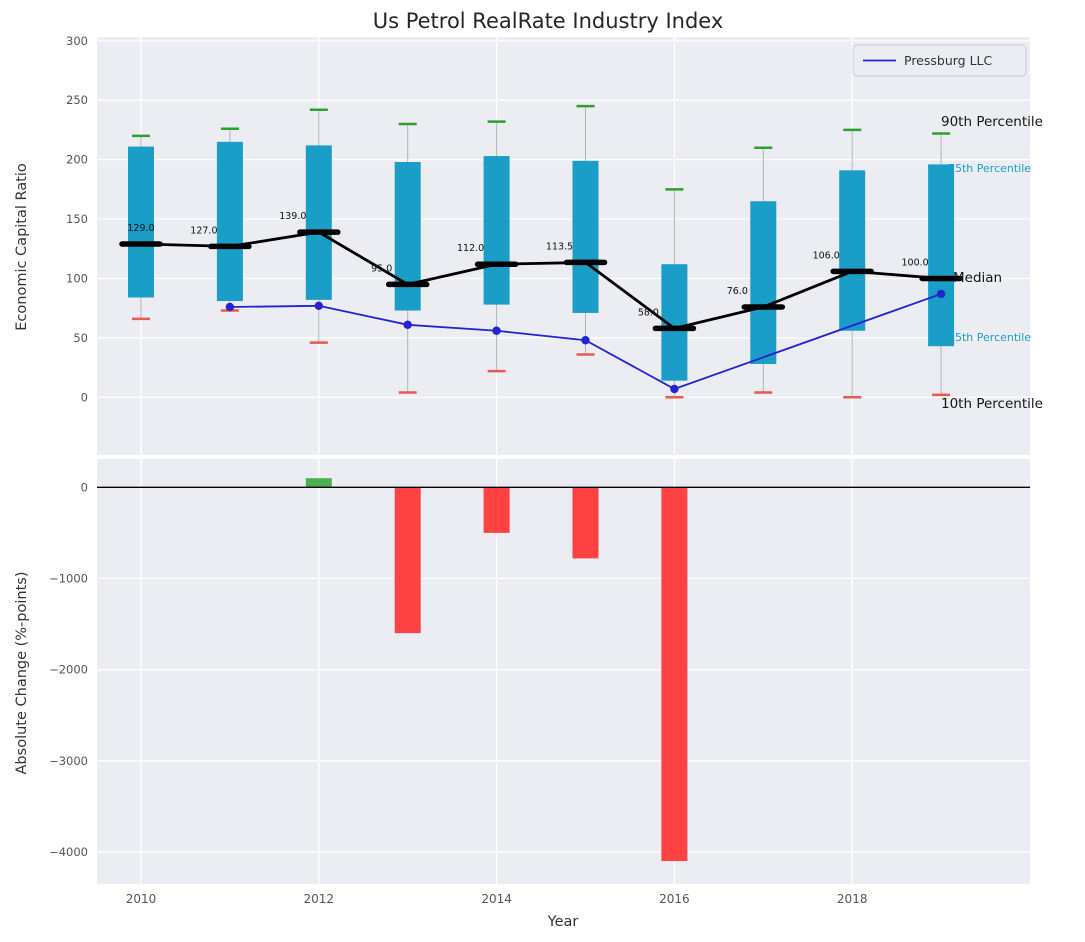  I want to click on top-ytick-label: 250, so click(77, 100).